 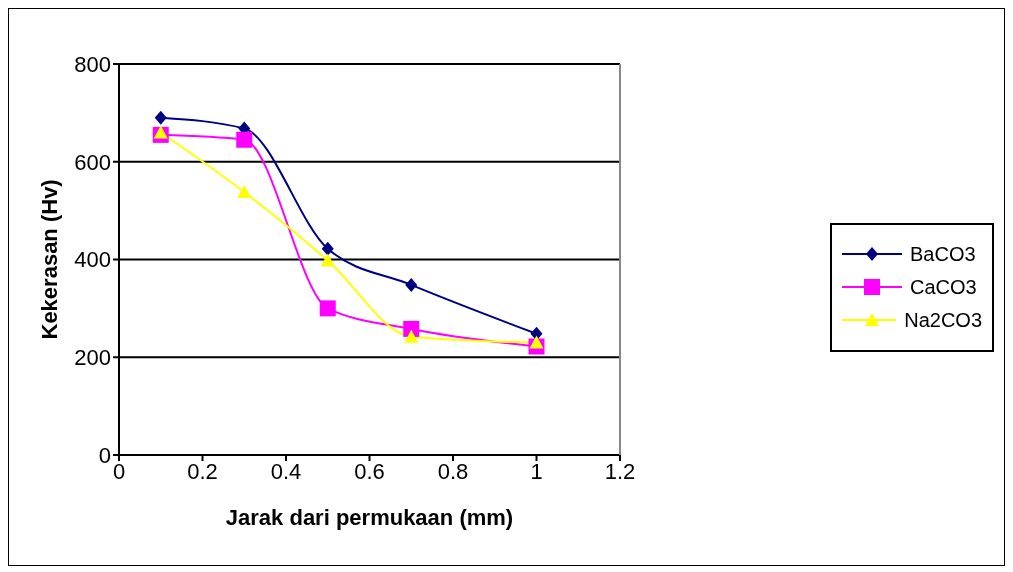 What do you see at coordinates (286, 471) in the screenshot?
I see `x-tick-label: 0.4` at bounding box center [286, 471].